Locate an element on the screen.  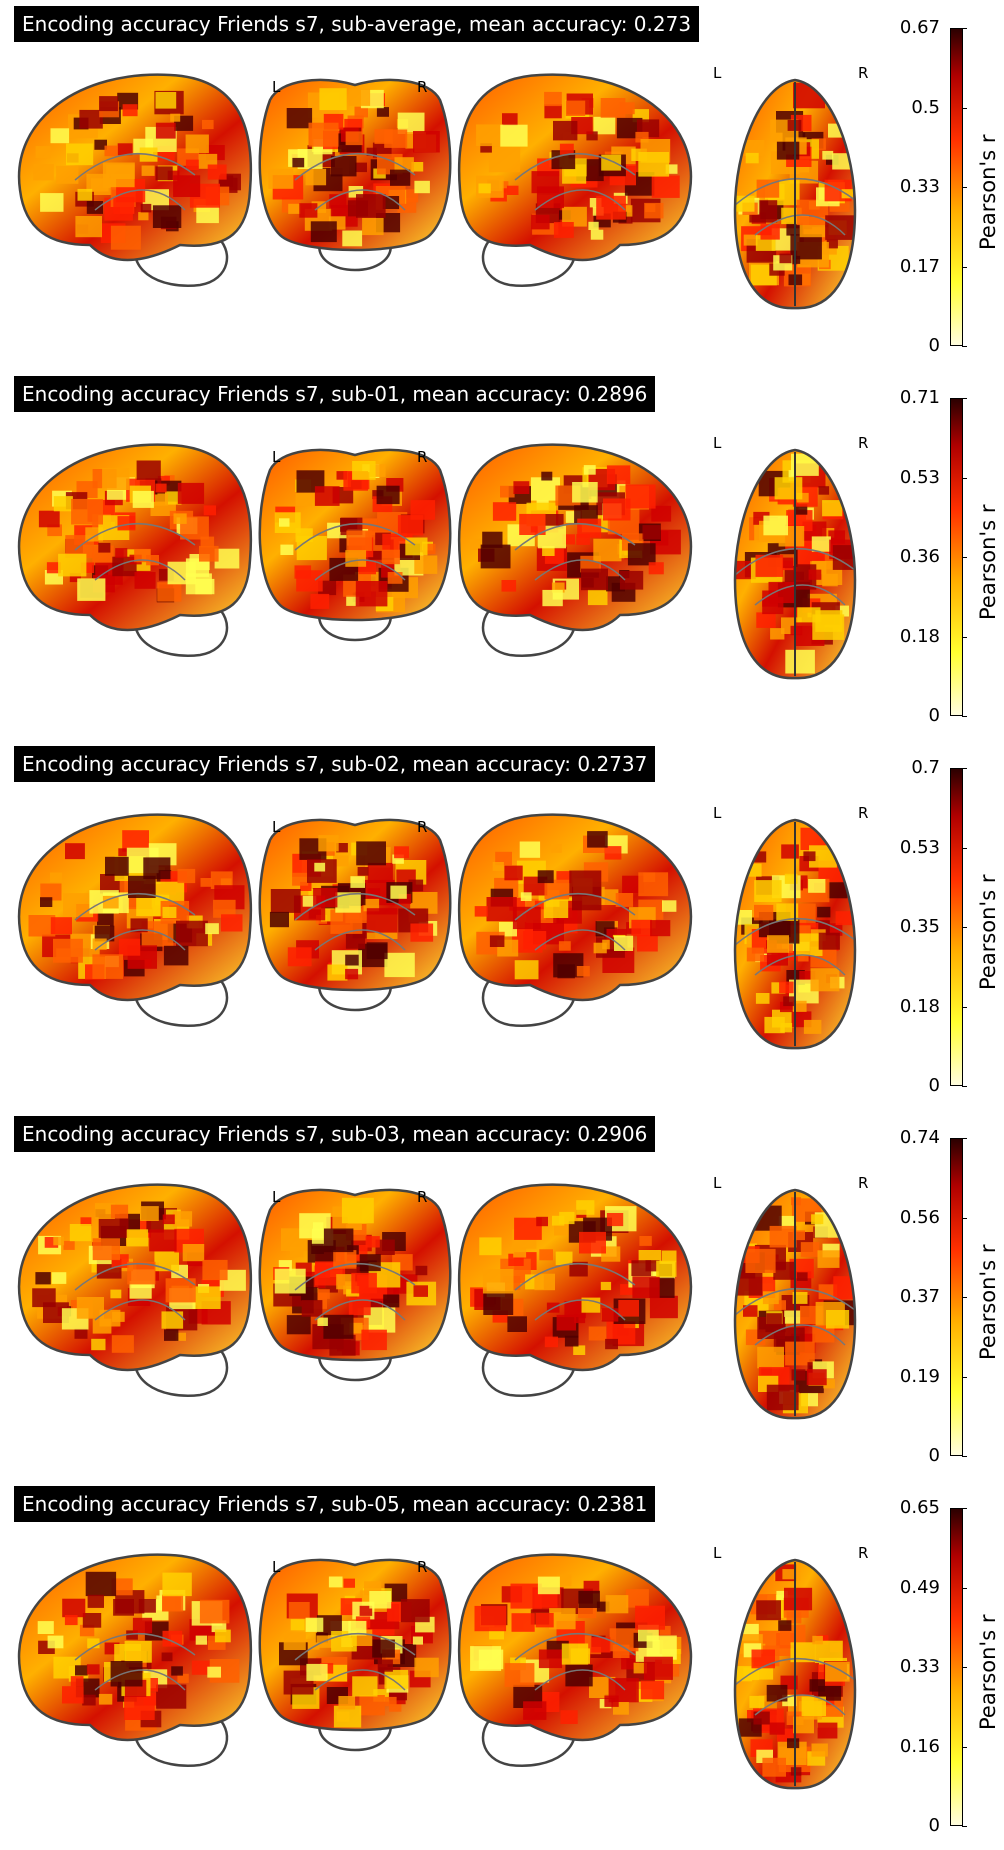
colorbar-tick-label: 0.16 is located at coordinates (919, 1746).